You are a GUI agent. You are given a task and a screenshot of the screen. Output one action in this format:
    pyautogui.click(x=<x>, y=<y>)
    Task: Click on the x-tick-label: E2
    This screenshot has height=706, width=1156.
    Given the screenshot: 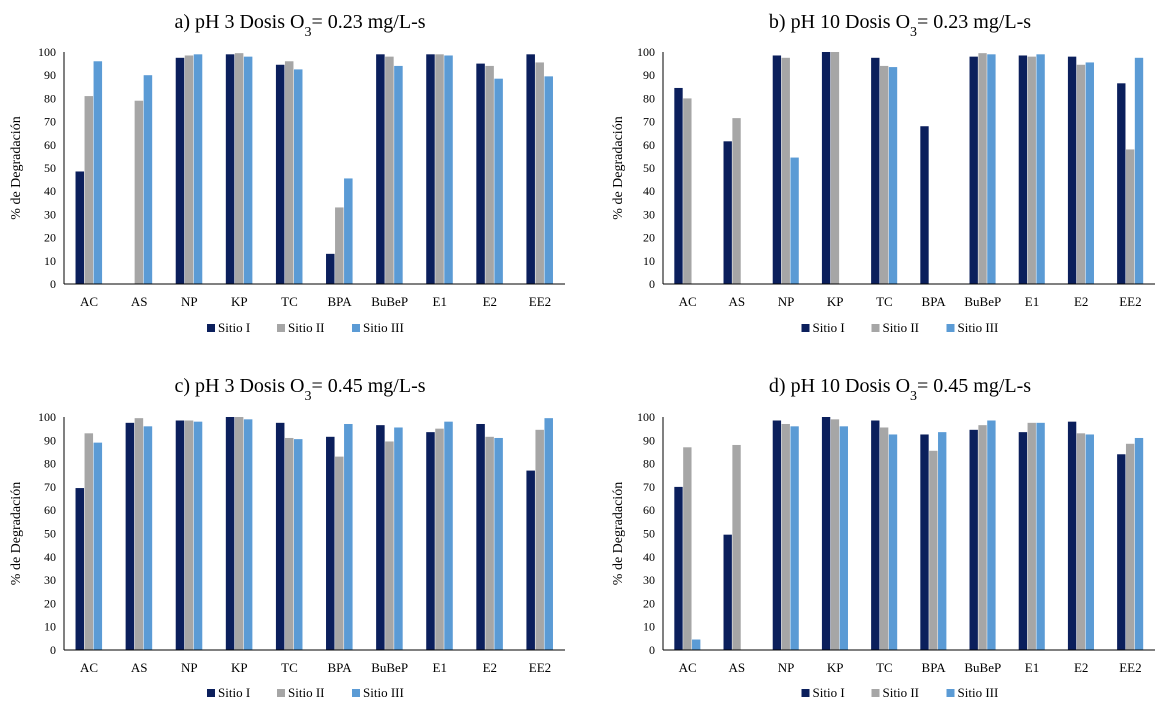 What is the action you would take?
    pyautogui.click(x=490, y=301)
    